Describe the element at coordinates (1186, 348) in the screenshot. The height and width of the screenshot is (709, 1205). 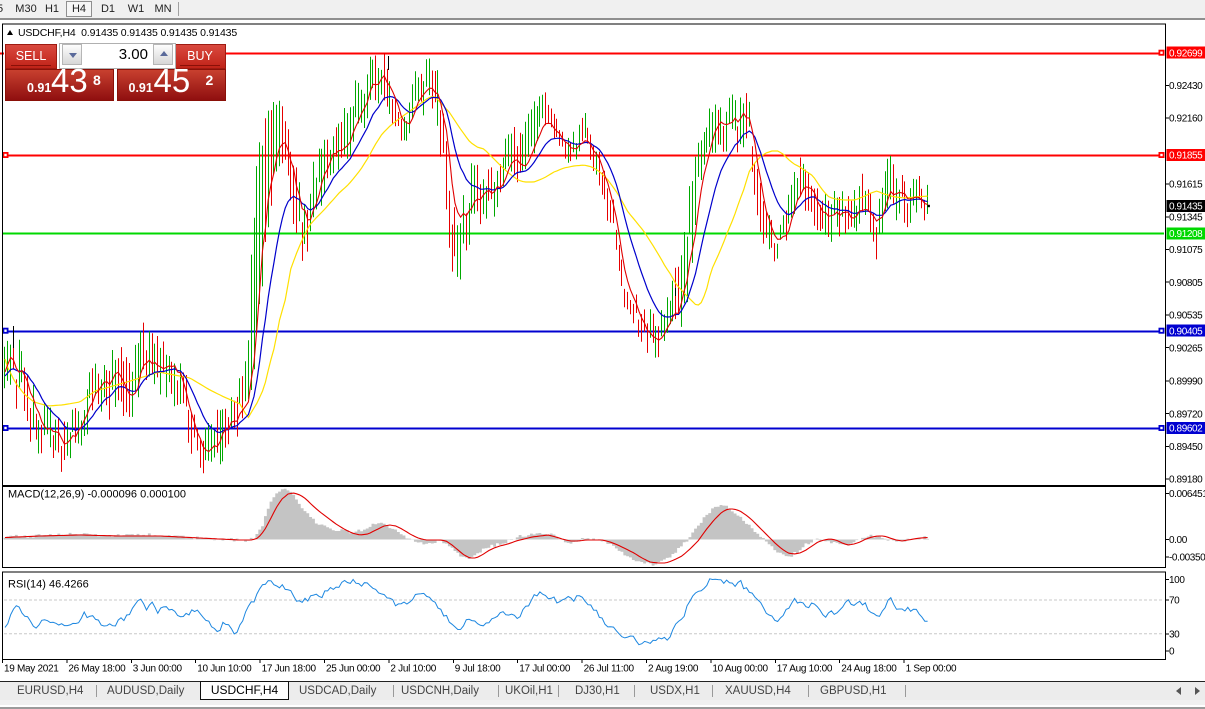
I see `svg-text: 0.90265` at that location.